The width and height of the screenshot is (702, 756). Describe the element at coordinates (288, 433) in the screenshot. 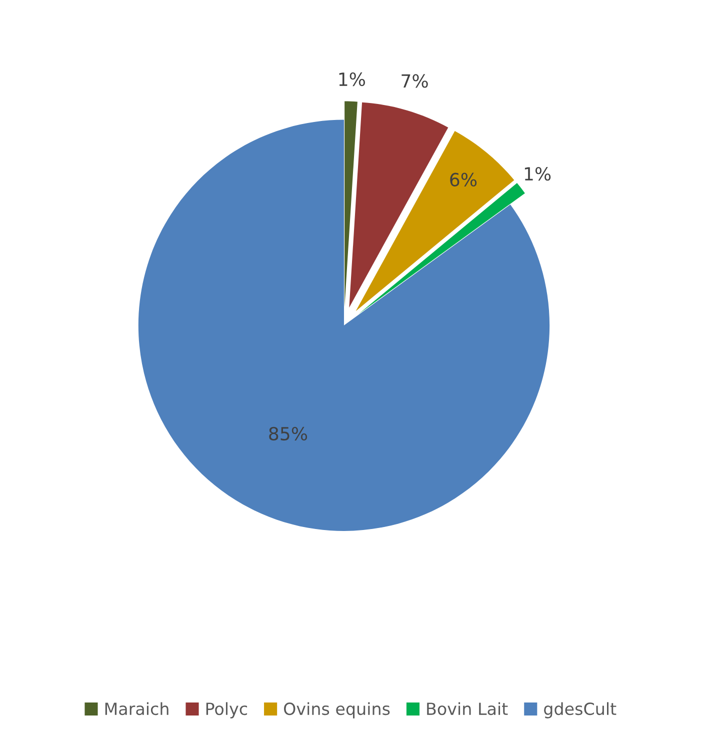

I see `data-label: 85%` at that location.